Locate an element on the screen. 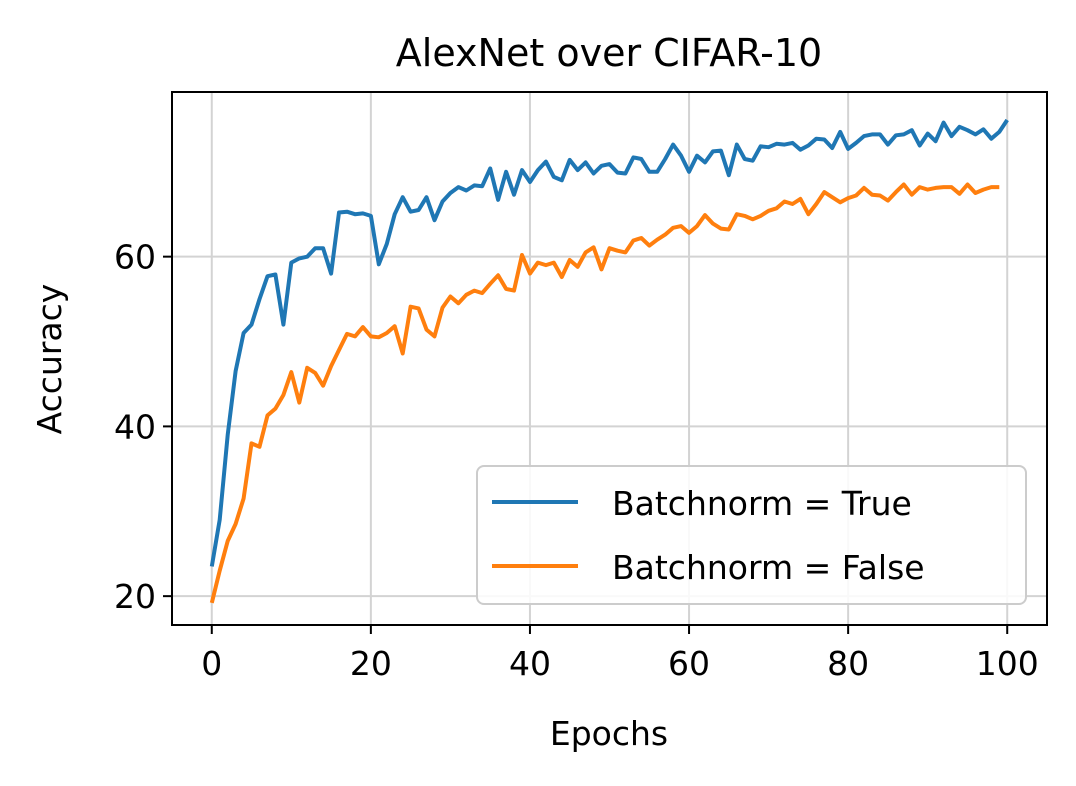 This screenshot has height=786, width=1076. legend-label-batchnorm-true: Batchnorm = True is located at coordinates (762, 503).